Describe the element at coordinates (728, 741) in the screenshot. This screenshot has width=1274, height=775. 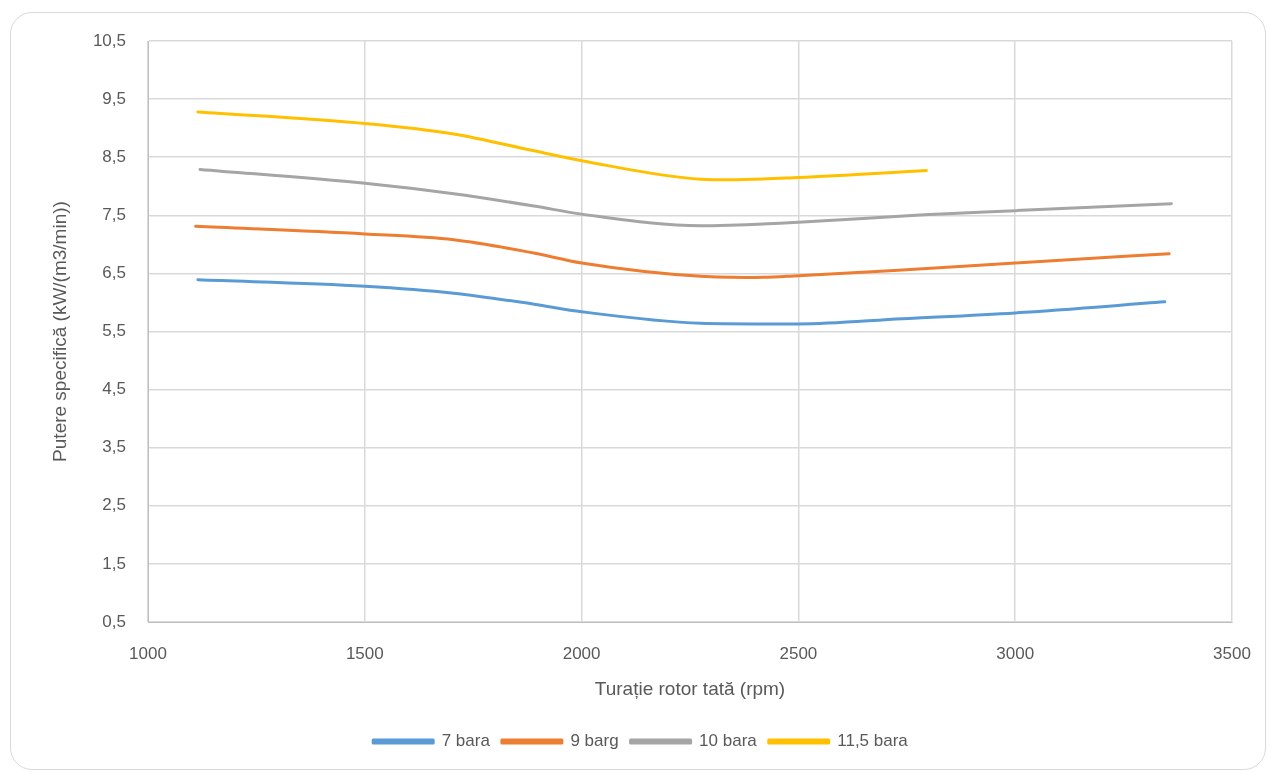
I see `legend-label: 10 bara` at that location.